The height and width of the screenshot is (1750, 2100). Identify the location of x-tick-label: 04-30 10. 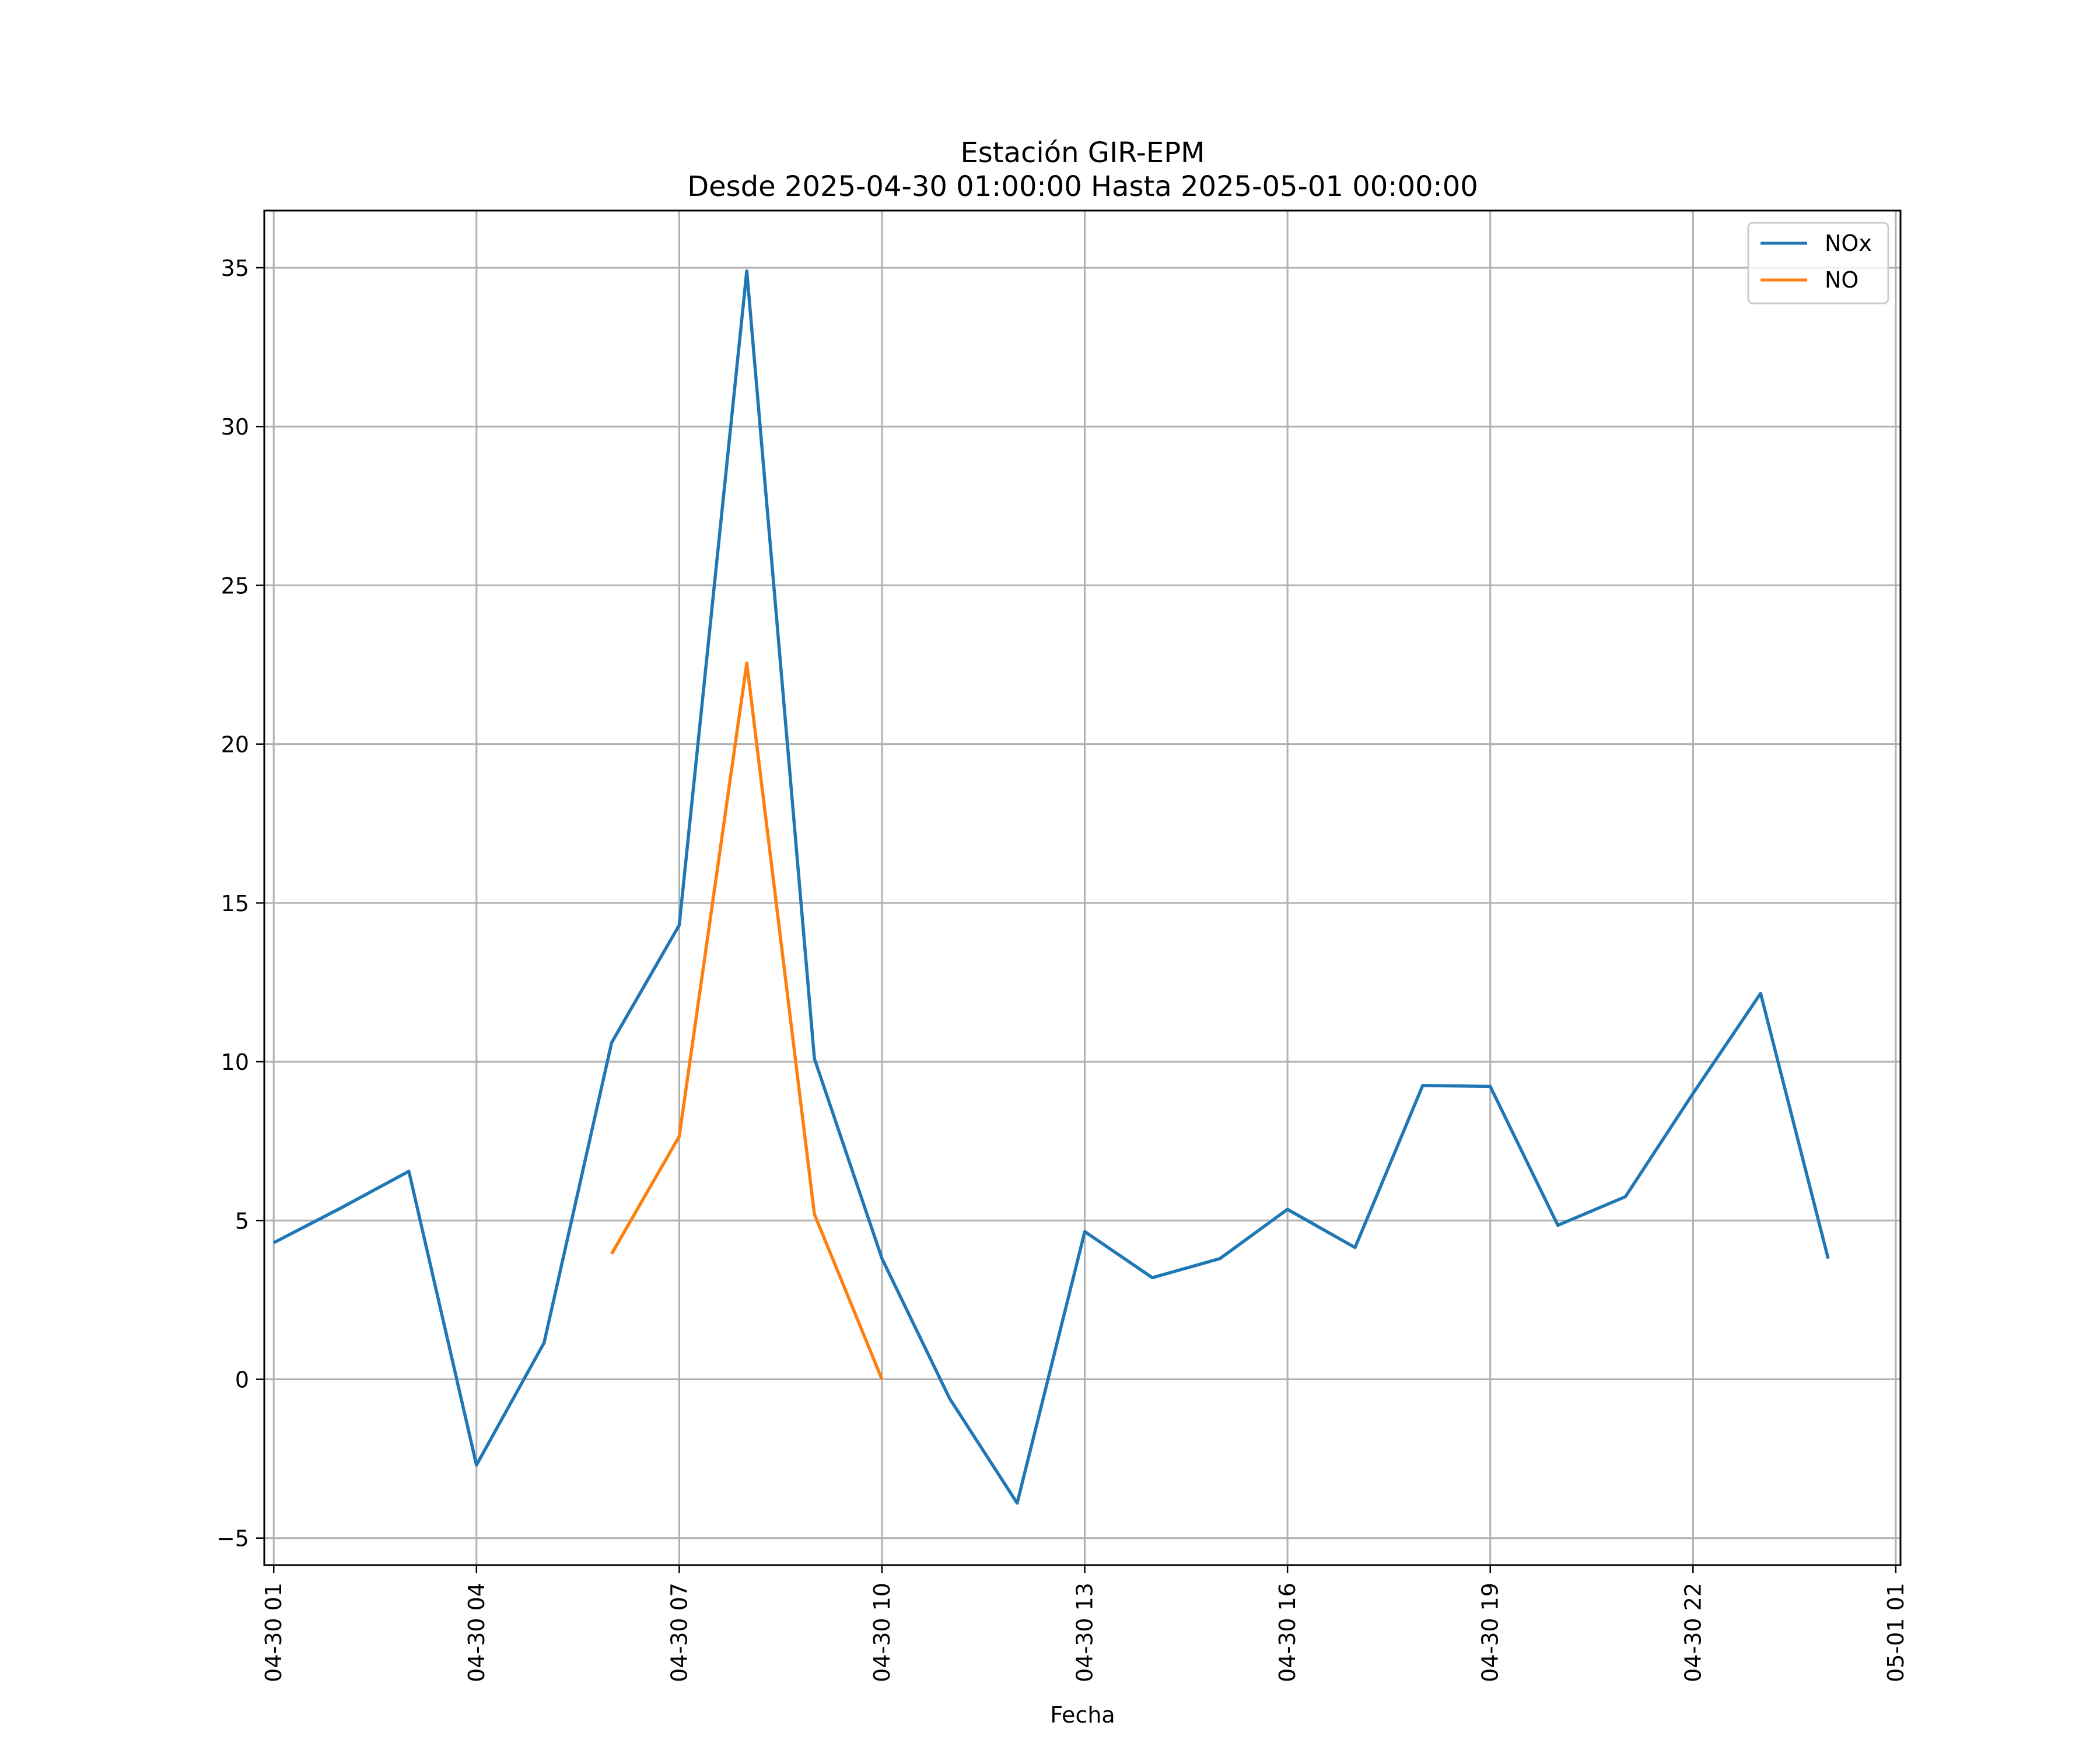
(882, 1632).